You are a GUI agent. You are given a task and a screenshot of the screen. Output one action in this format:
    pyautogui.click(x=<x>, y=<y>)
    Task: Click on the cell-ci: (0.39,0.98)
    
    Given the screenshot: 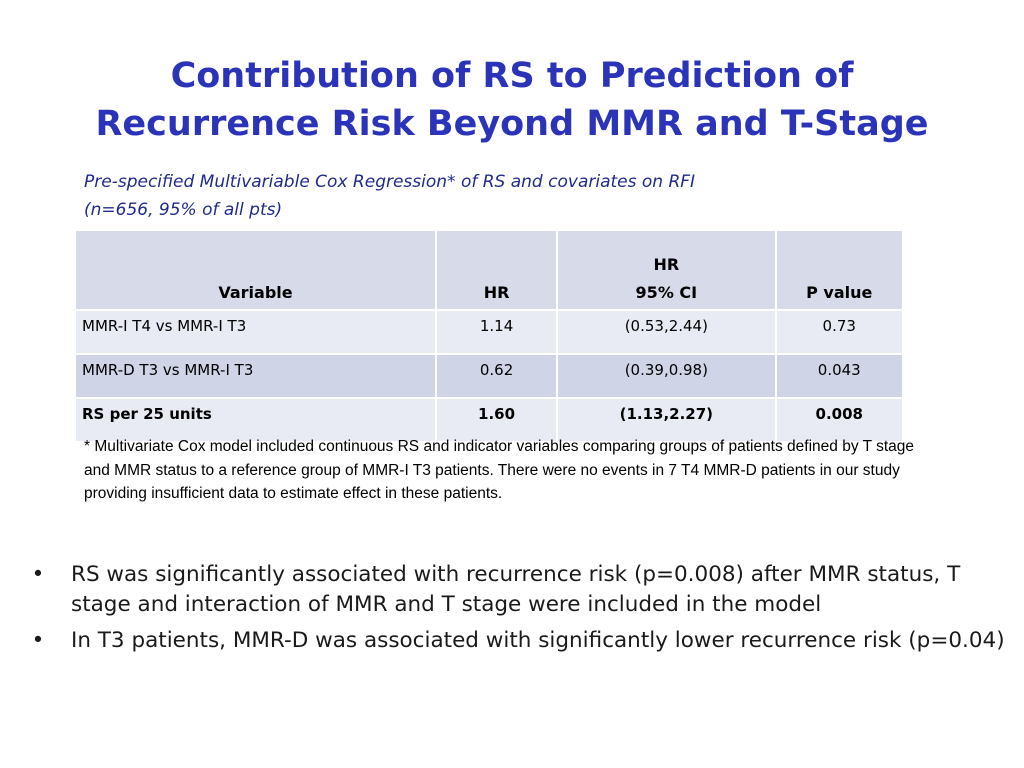 What is the action you would take?
    pyautogui.click(x=666, y=376)
    